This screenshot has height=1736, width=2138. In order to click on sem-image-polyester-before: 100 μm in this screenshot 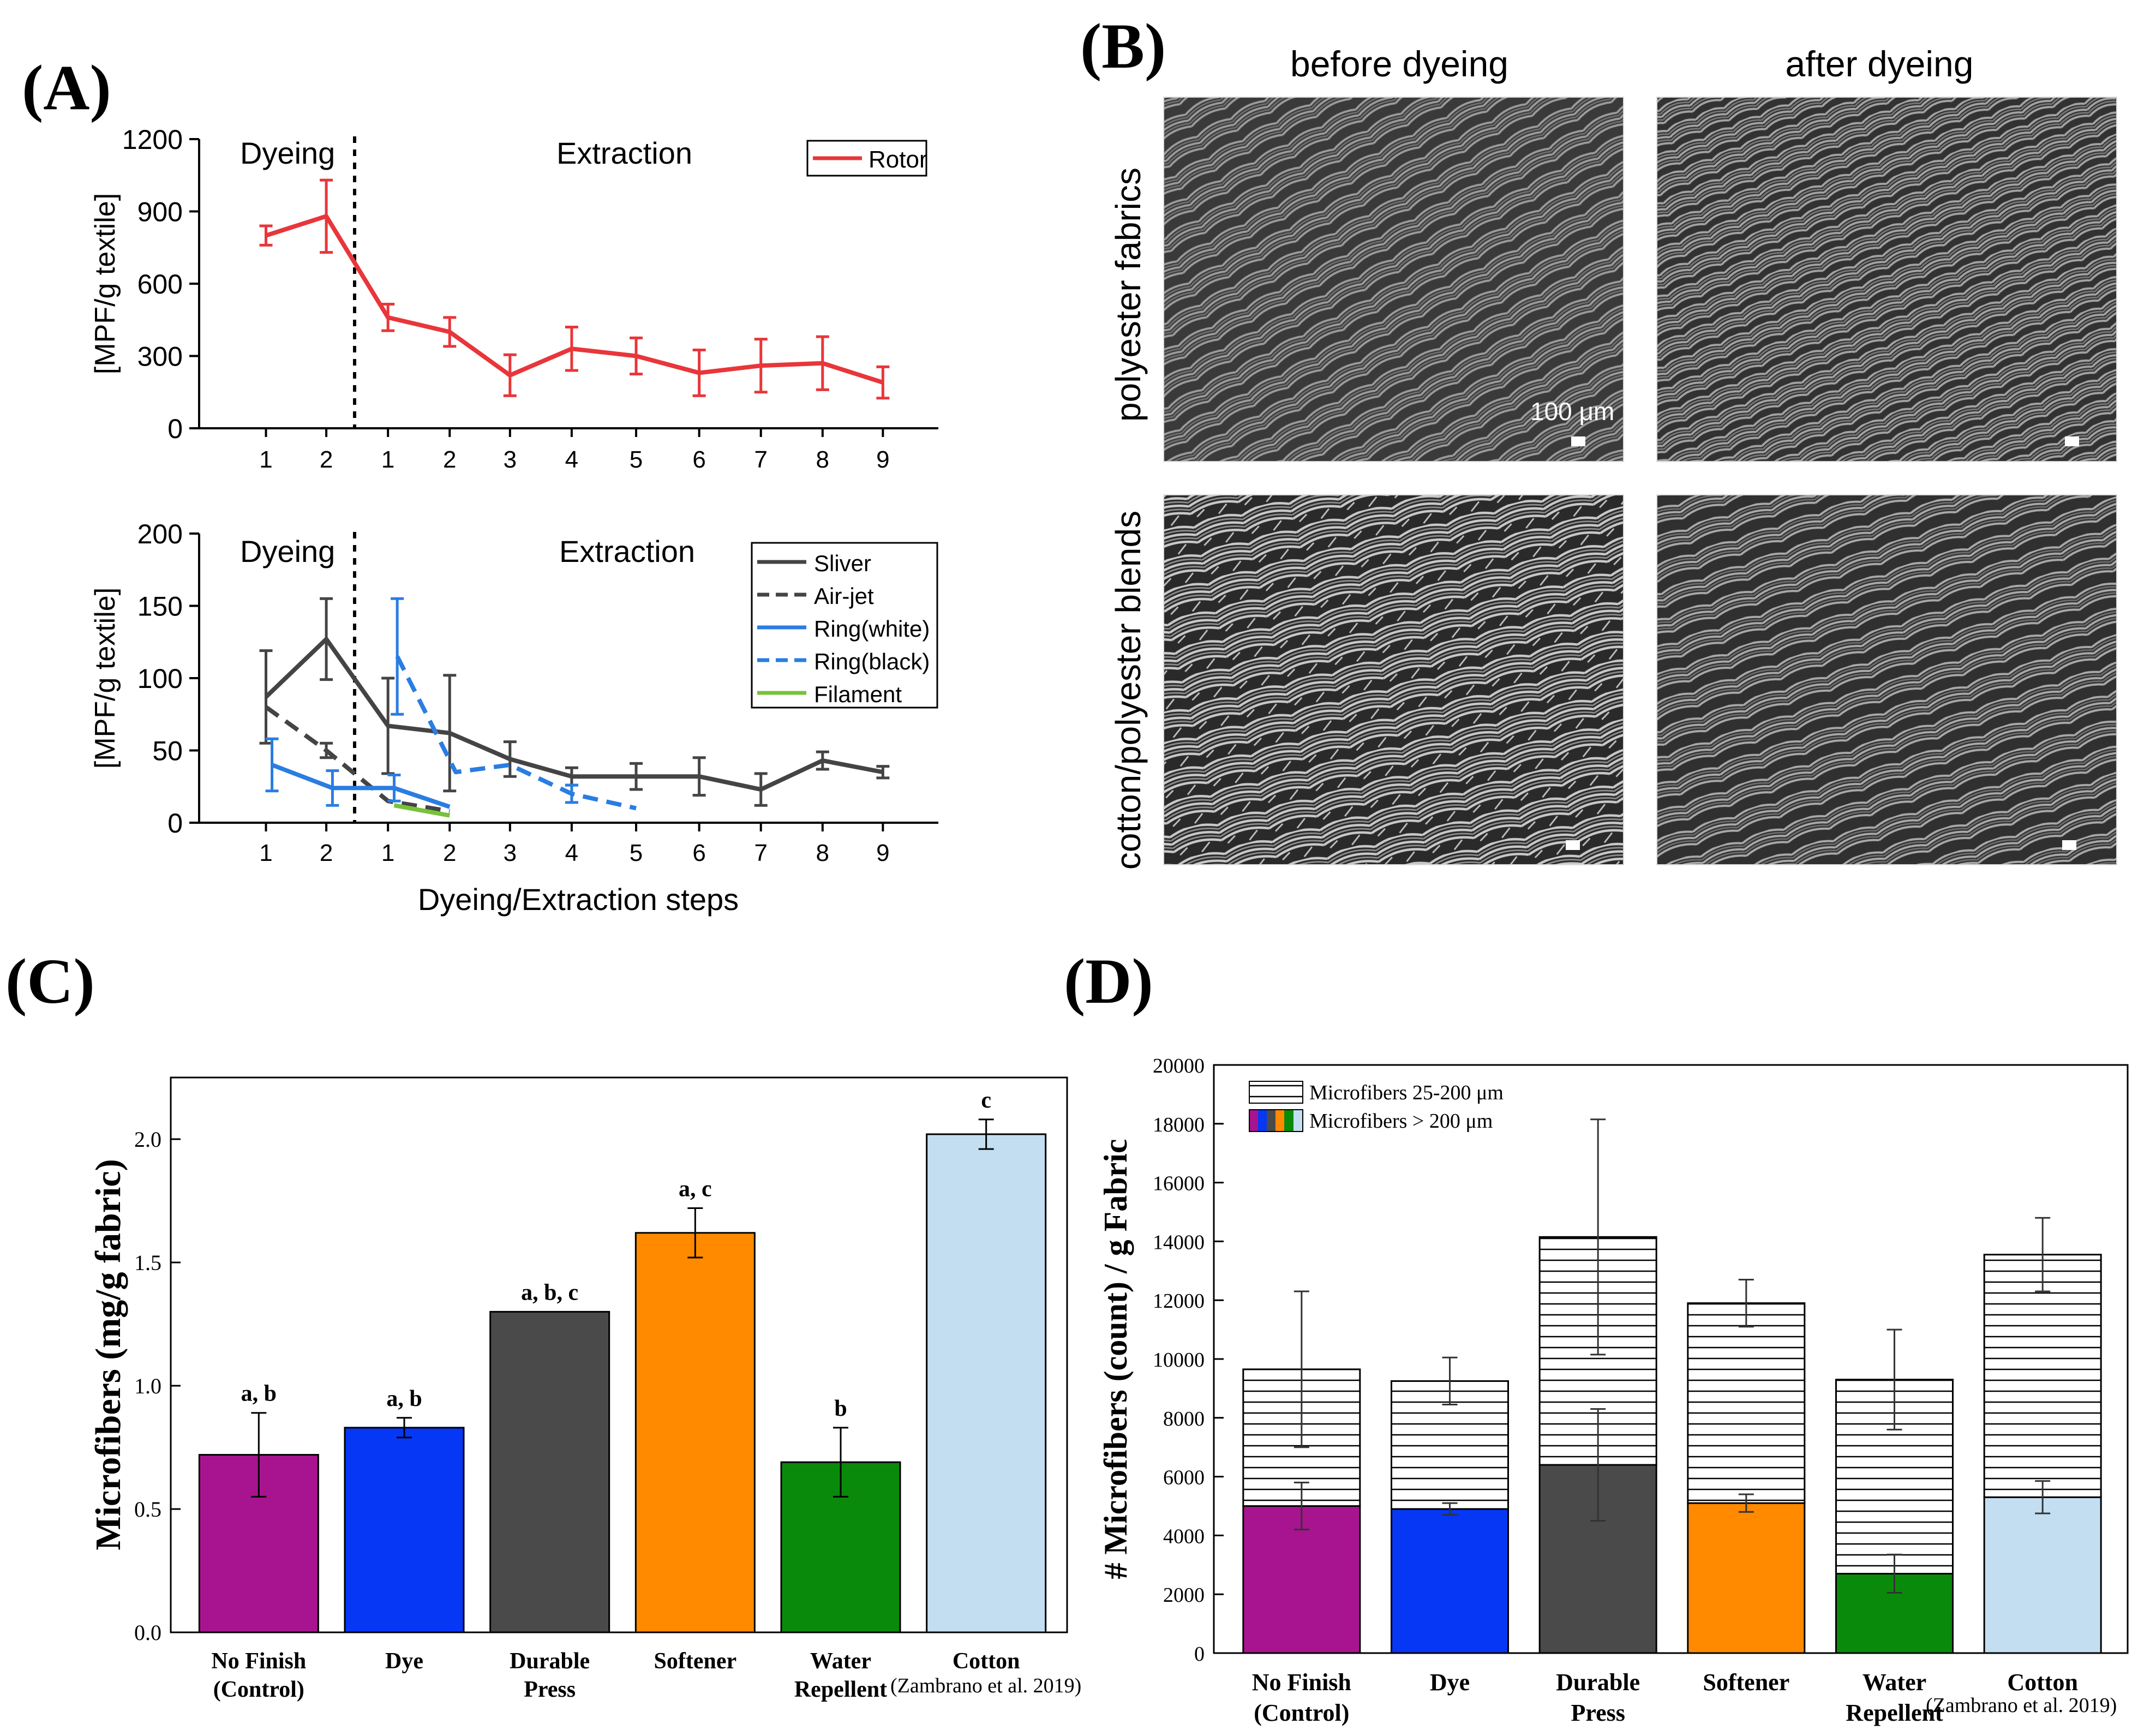, I will do `click(1393, 279)`.